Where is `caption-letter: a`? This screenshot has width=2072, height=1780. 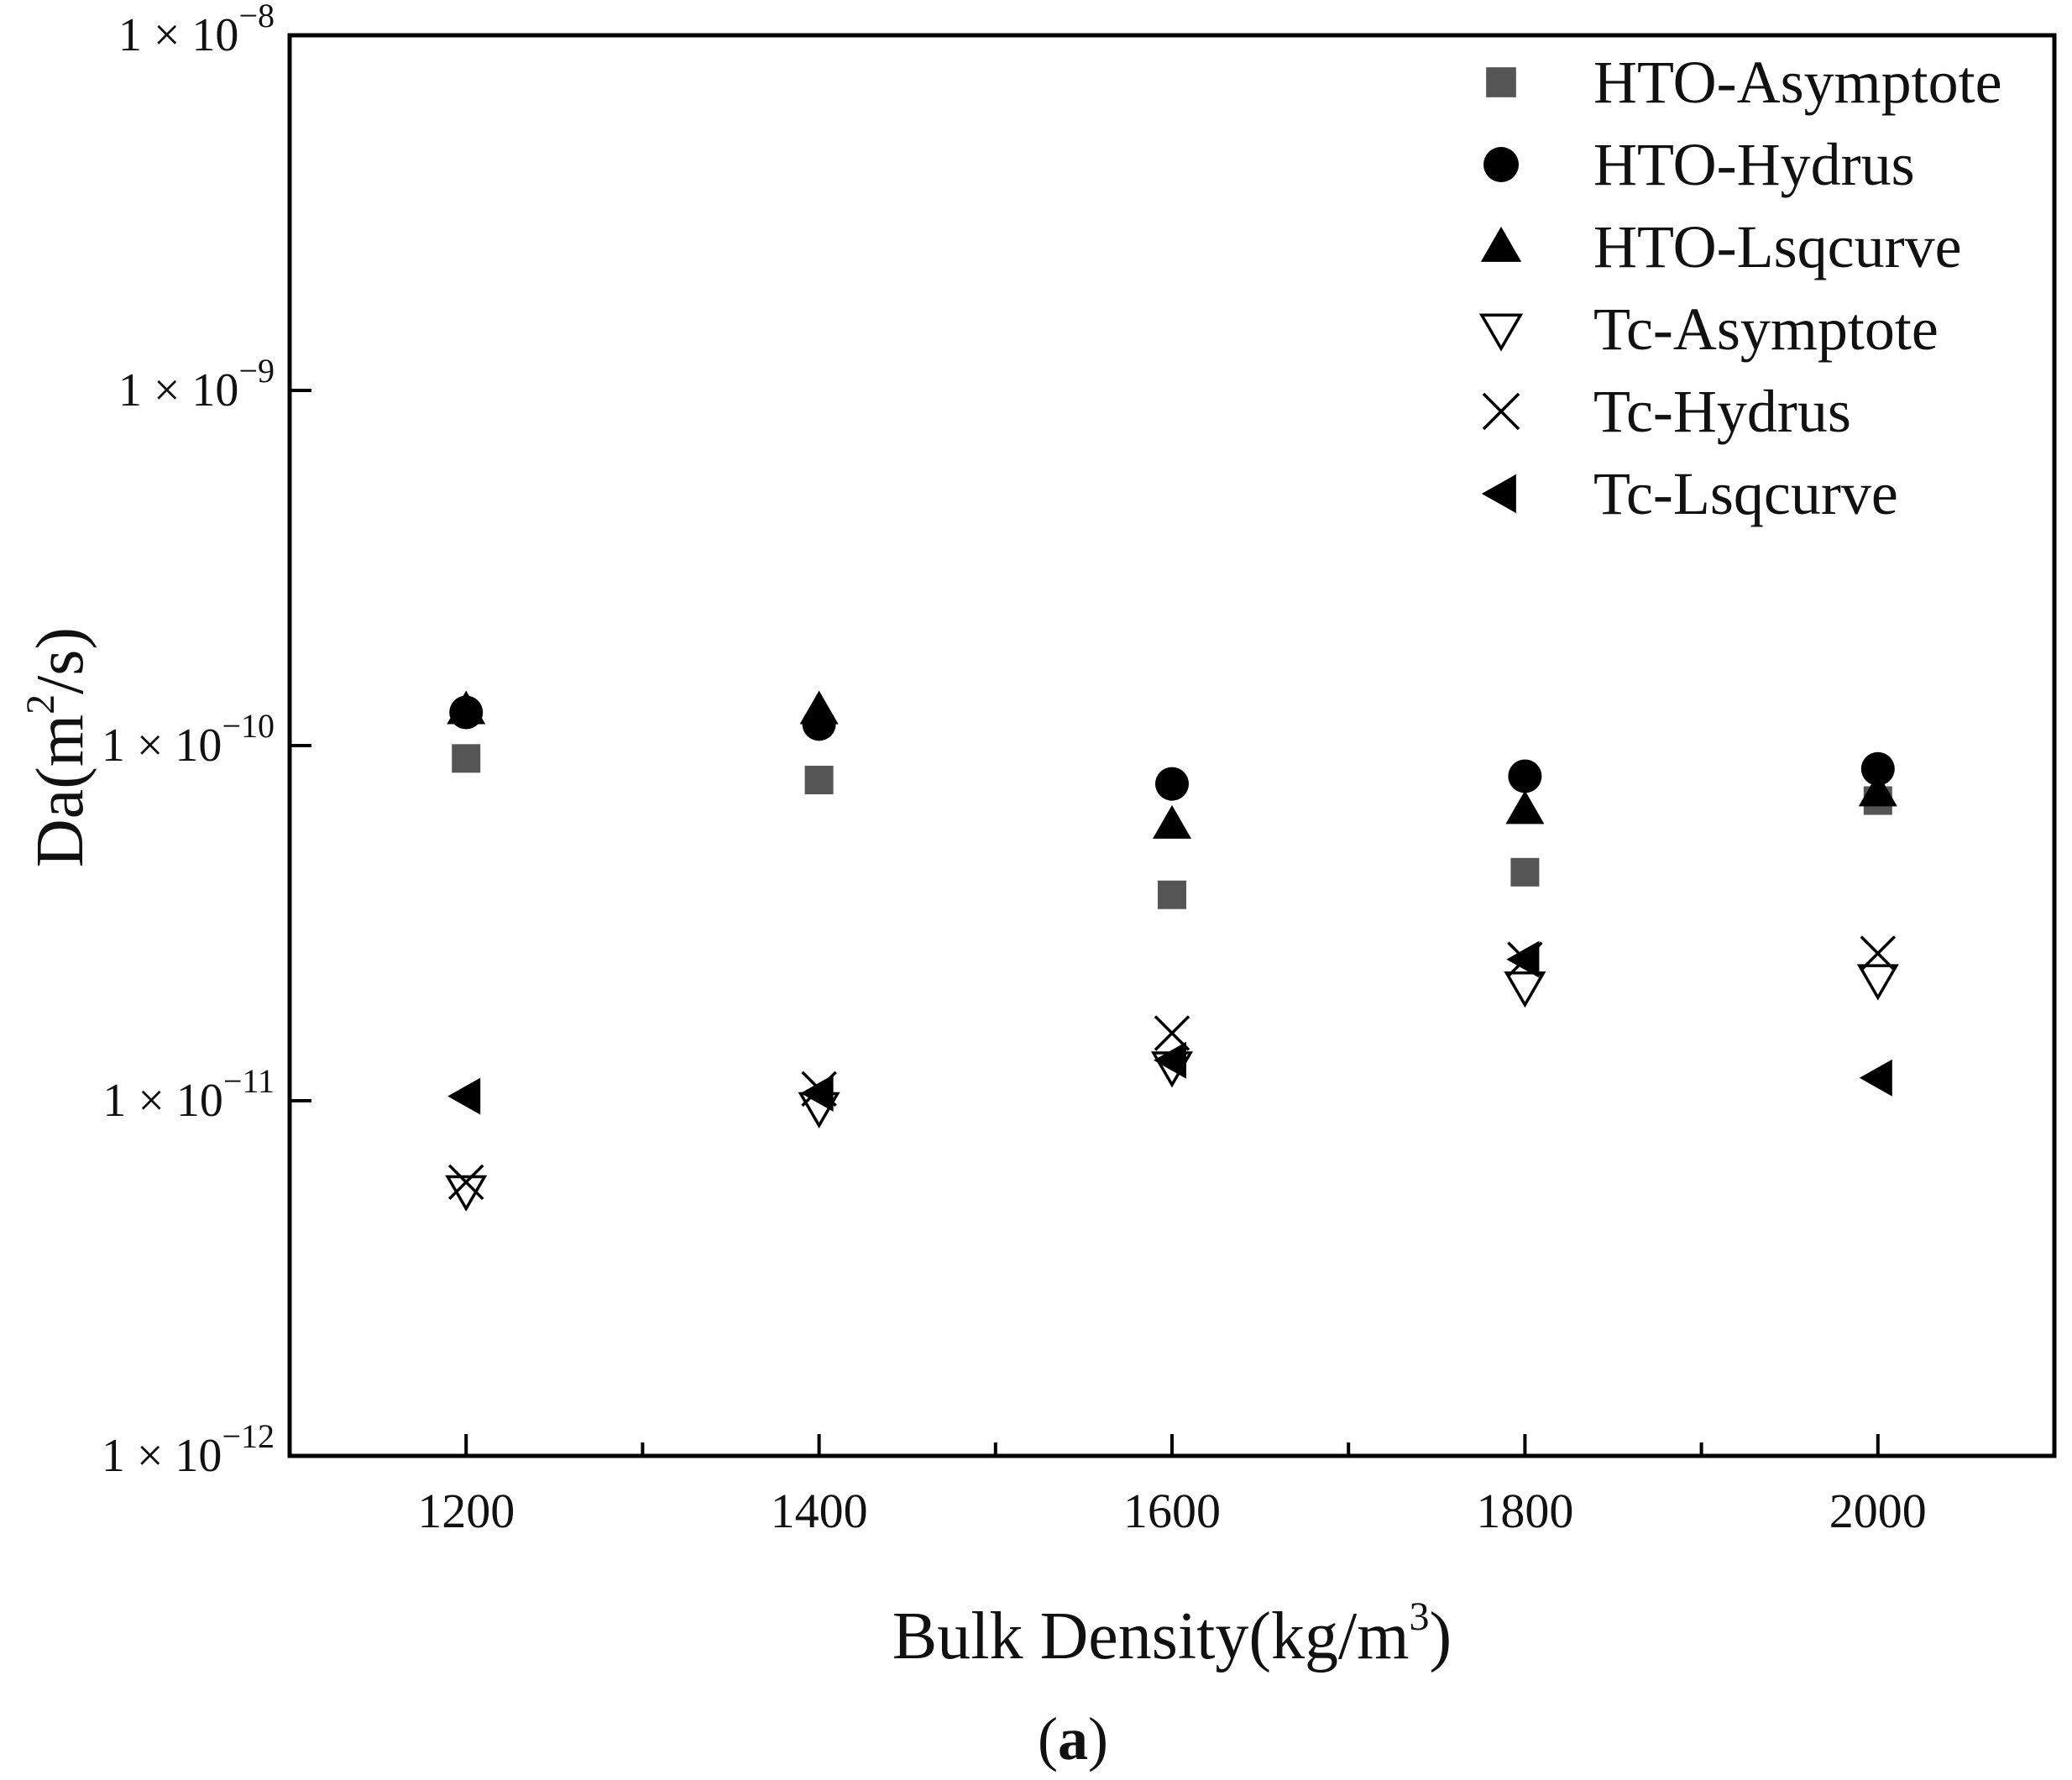
caption-letter: a is located at coordinates (1073, 1739).